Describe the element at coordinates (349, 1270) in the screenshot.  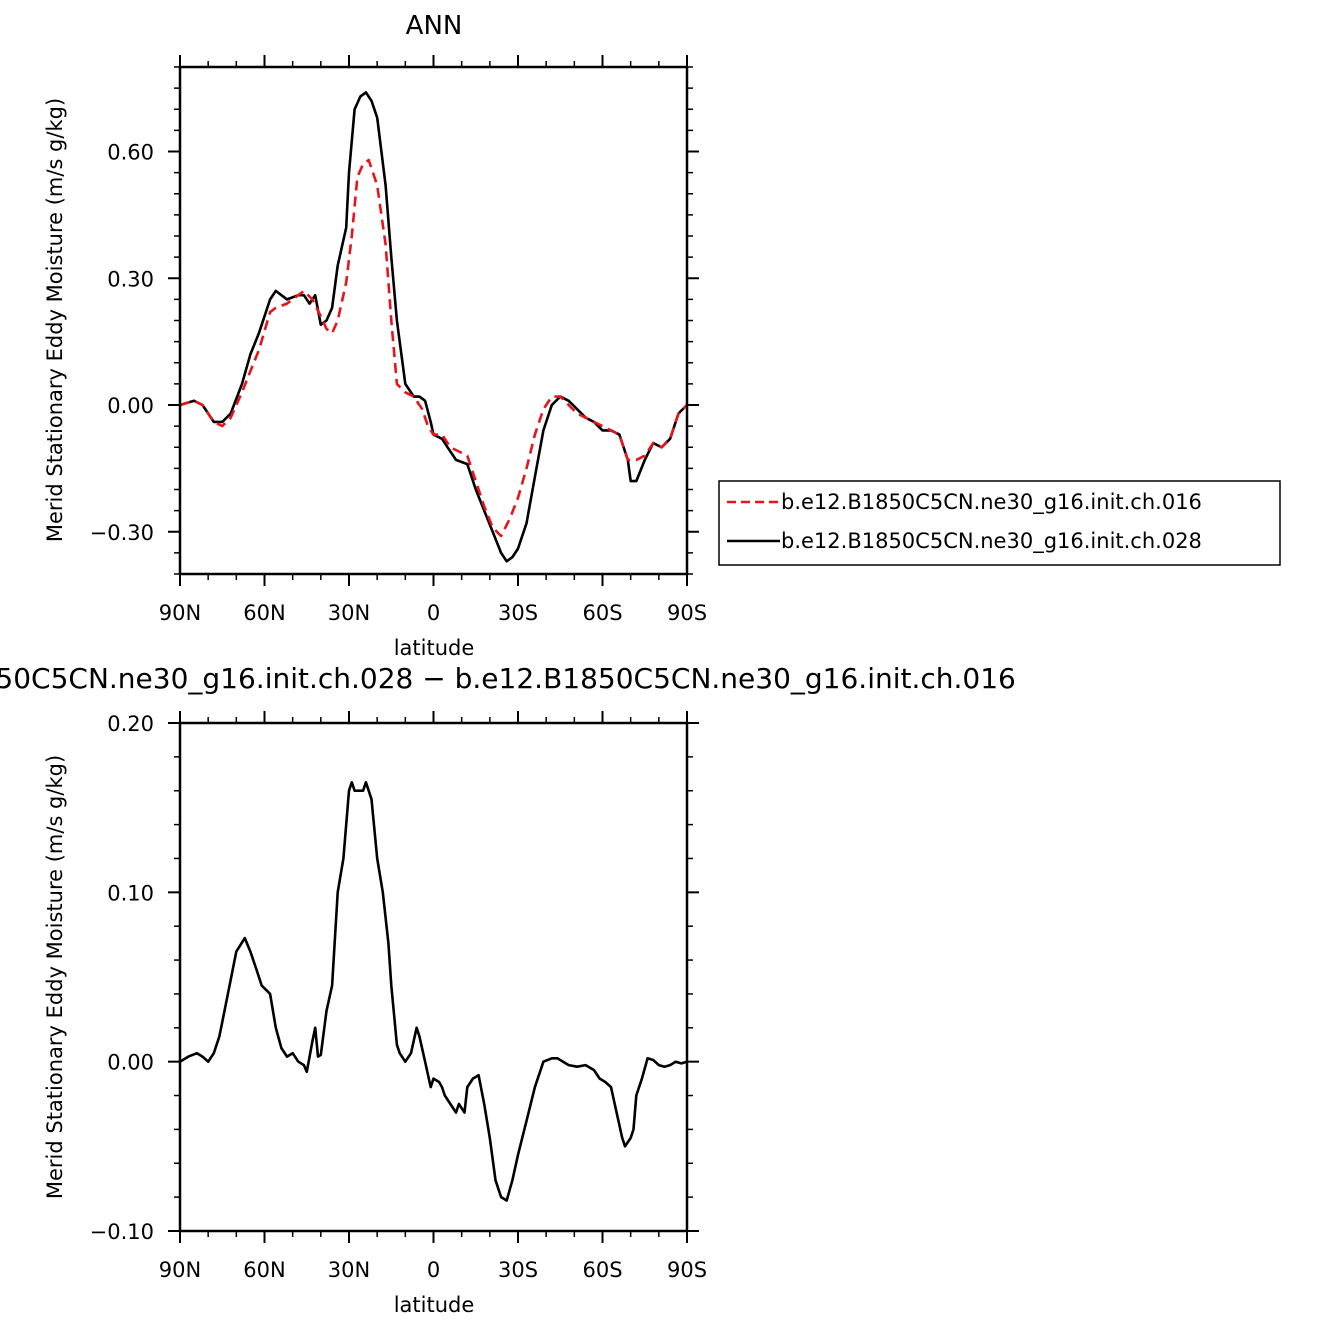
I see `bottom-x-tick-label: 30N` at that location.